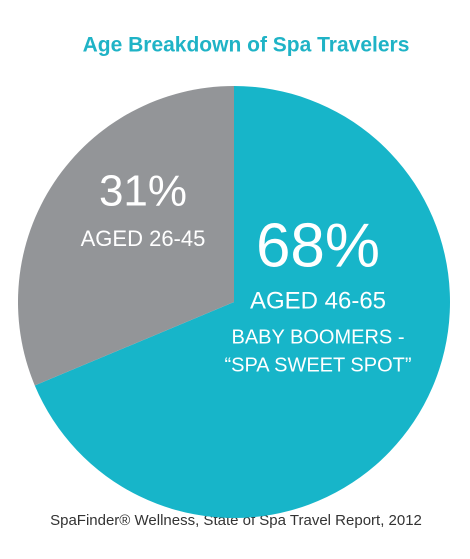  I want to click on value-label: 31%, so click(143, 191).